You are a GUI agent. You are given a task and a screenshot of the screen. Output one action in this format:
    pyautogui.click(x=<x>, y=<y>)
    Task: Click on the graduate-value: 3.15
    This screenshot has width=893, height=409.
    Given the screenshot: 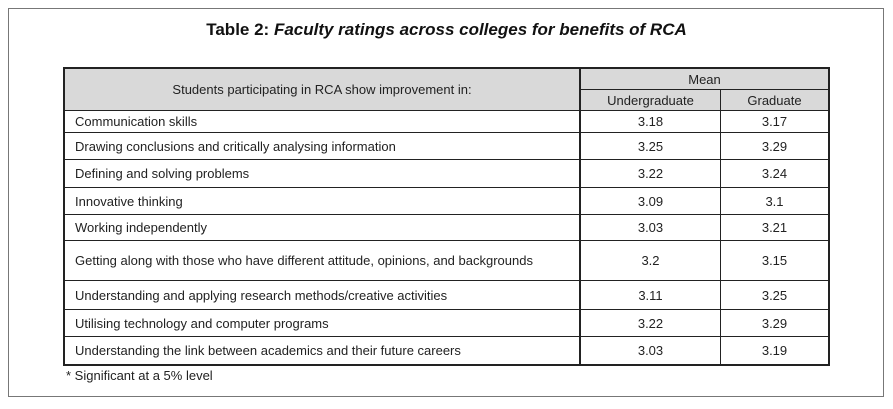 What is the action you would take?
    pyautogui.click(x=775, y=260)
    